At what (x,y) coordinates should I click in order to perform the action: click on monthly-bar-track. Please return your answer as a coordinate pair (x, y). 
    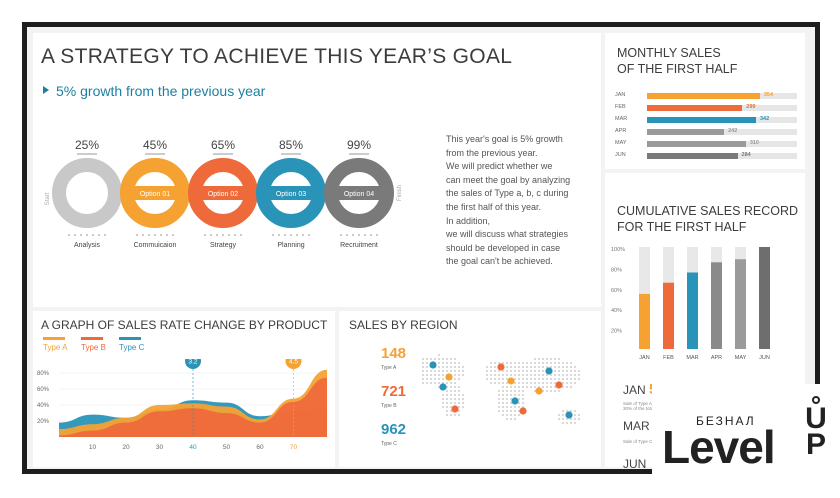
    Looking at the image, I should click on (722, 132).